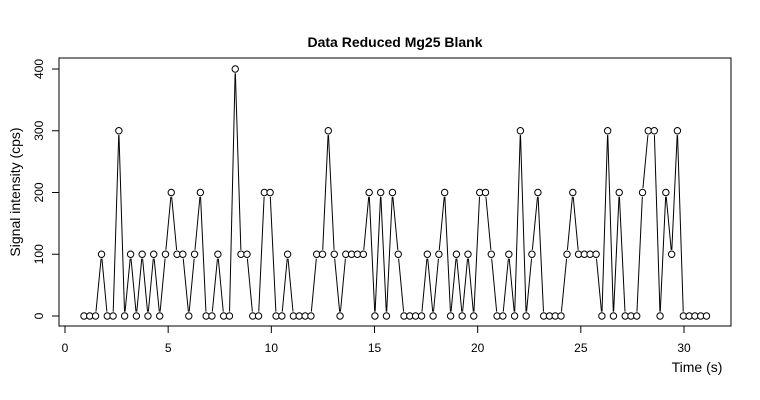 The height and width of the screenshot is (400, 760). I want to click on x-tick-label: 25, so click(581, 348).